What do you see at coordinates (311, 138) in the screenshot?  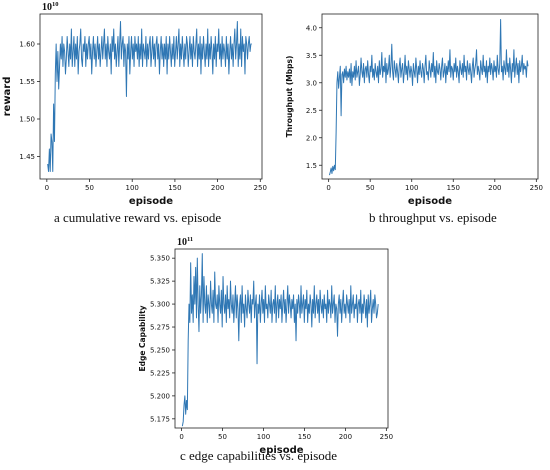 I see `y-tick-label: 2.0` at bounding box center [311, 138].